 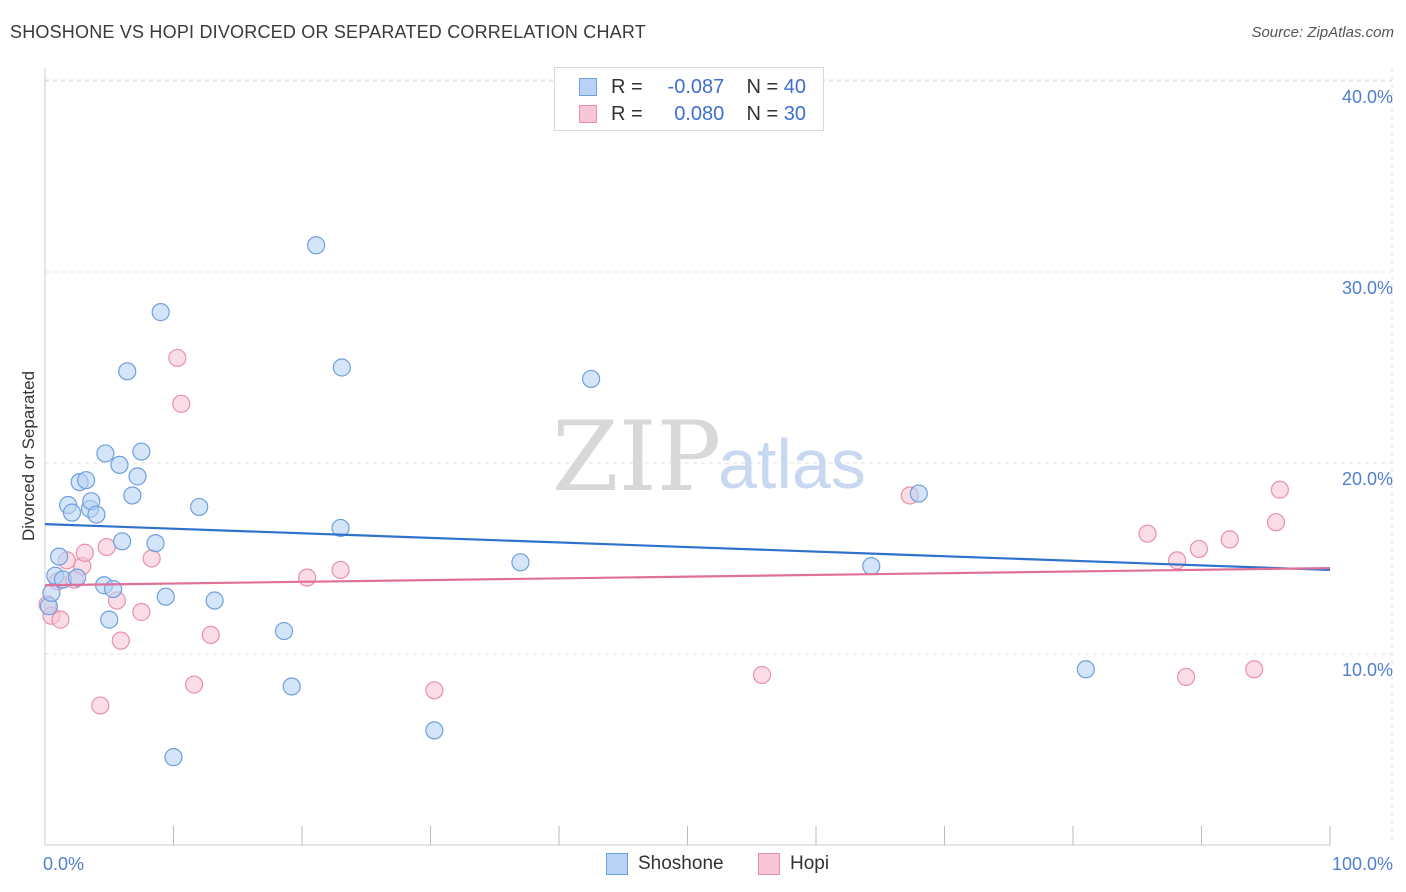 What do you see at coordinates (762, 113) in the screenshot?
I see `hopi-n-label: N =` at bounding box center [762, 113].